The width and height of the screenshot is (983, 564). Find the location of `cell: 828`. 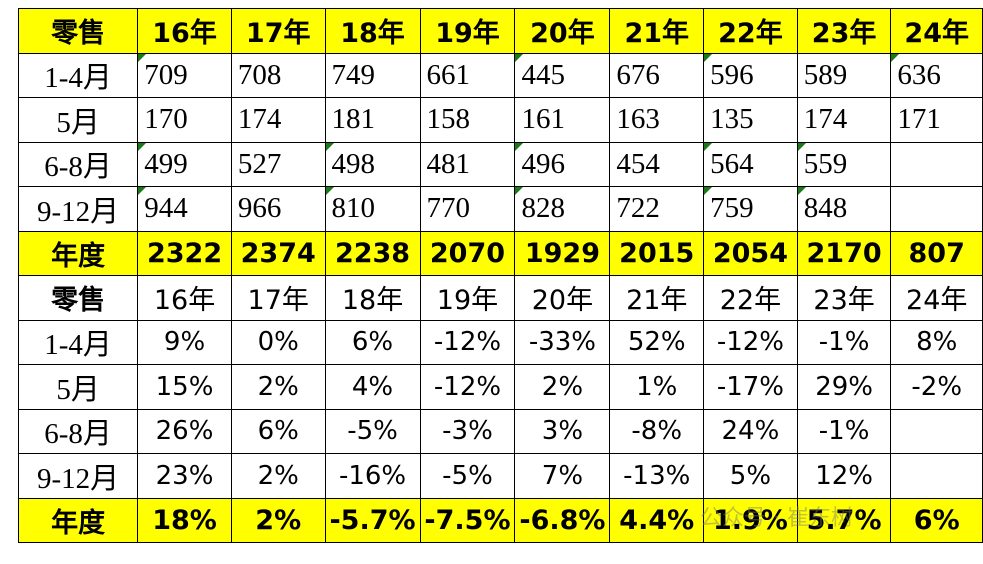

cell: 828 is located at coordinates (562, 209).